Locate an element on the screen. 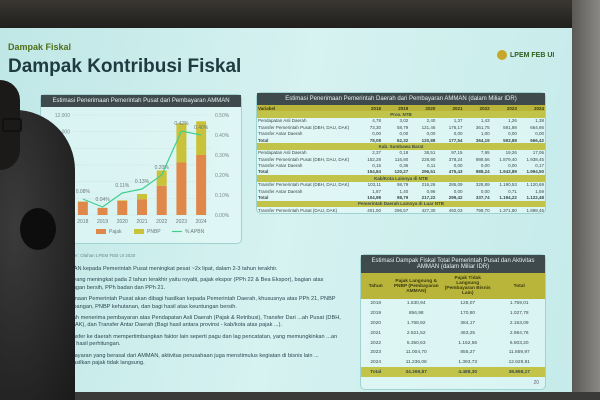 This screenshot has width=600, height=400. table-cell: 492,03 is located at coordinates (455, 210).